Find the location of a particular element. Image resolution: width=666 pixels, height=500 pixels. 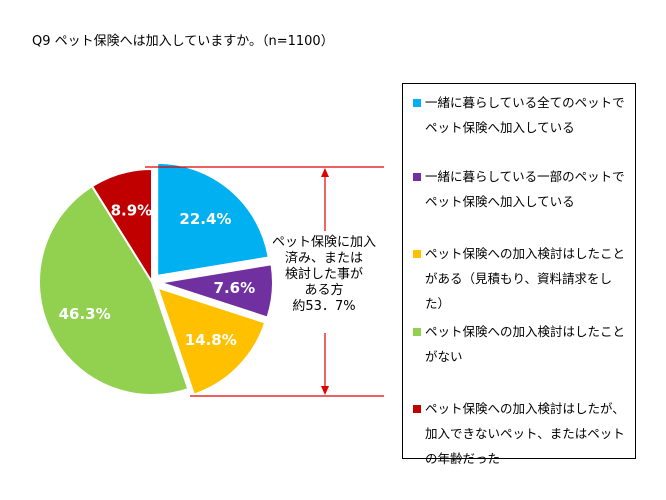

legend-label-line: の年齢だった is located at coordinates (463, 458).